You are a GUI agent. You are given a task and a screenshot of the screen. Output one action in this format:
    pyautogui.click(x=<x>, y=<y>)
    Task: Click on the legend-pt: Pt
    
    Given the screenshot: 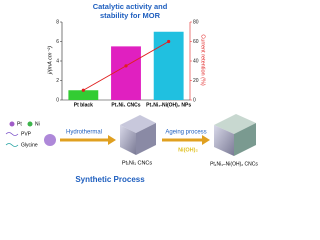 What is the action you would take?
    pyautogui.click(x=19, y=124)
    